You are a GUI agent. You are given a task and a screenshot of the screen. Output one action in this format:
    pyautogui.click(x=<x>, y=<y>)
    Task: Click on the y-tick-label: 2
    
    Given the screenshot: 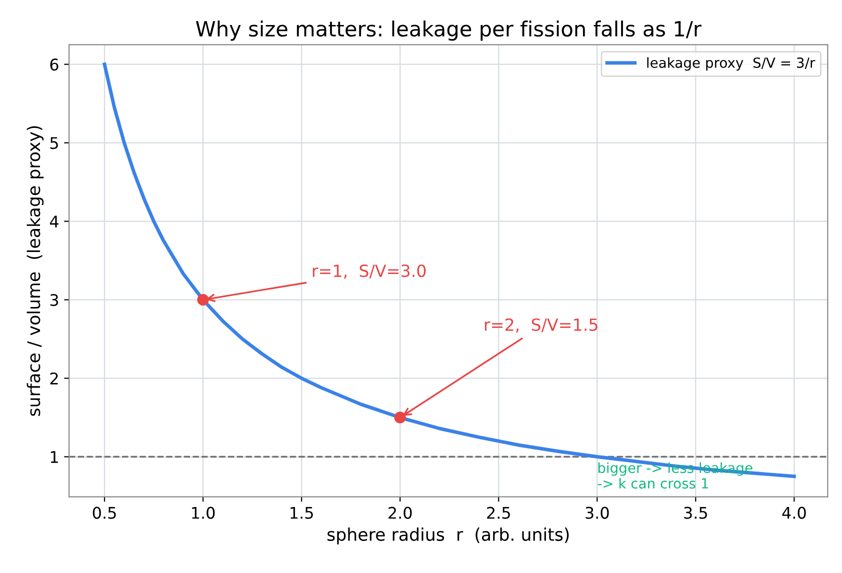 What is the action you would take?
    pyautogui.click(x=54, y=378)
    